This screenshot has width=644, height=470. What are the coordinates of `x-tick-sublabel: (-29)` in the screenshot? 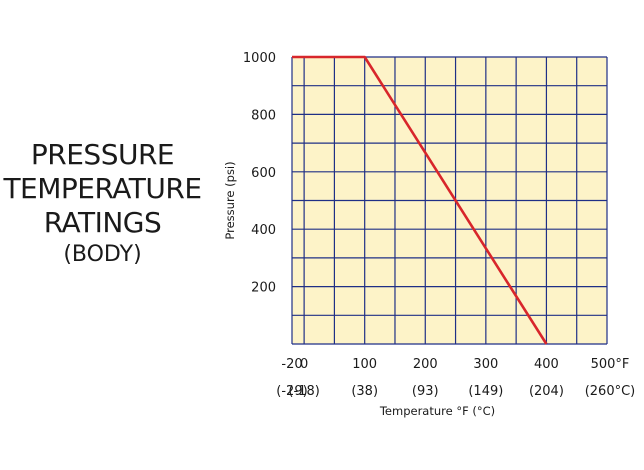 It's located at (291, 391).